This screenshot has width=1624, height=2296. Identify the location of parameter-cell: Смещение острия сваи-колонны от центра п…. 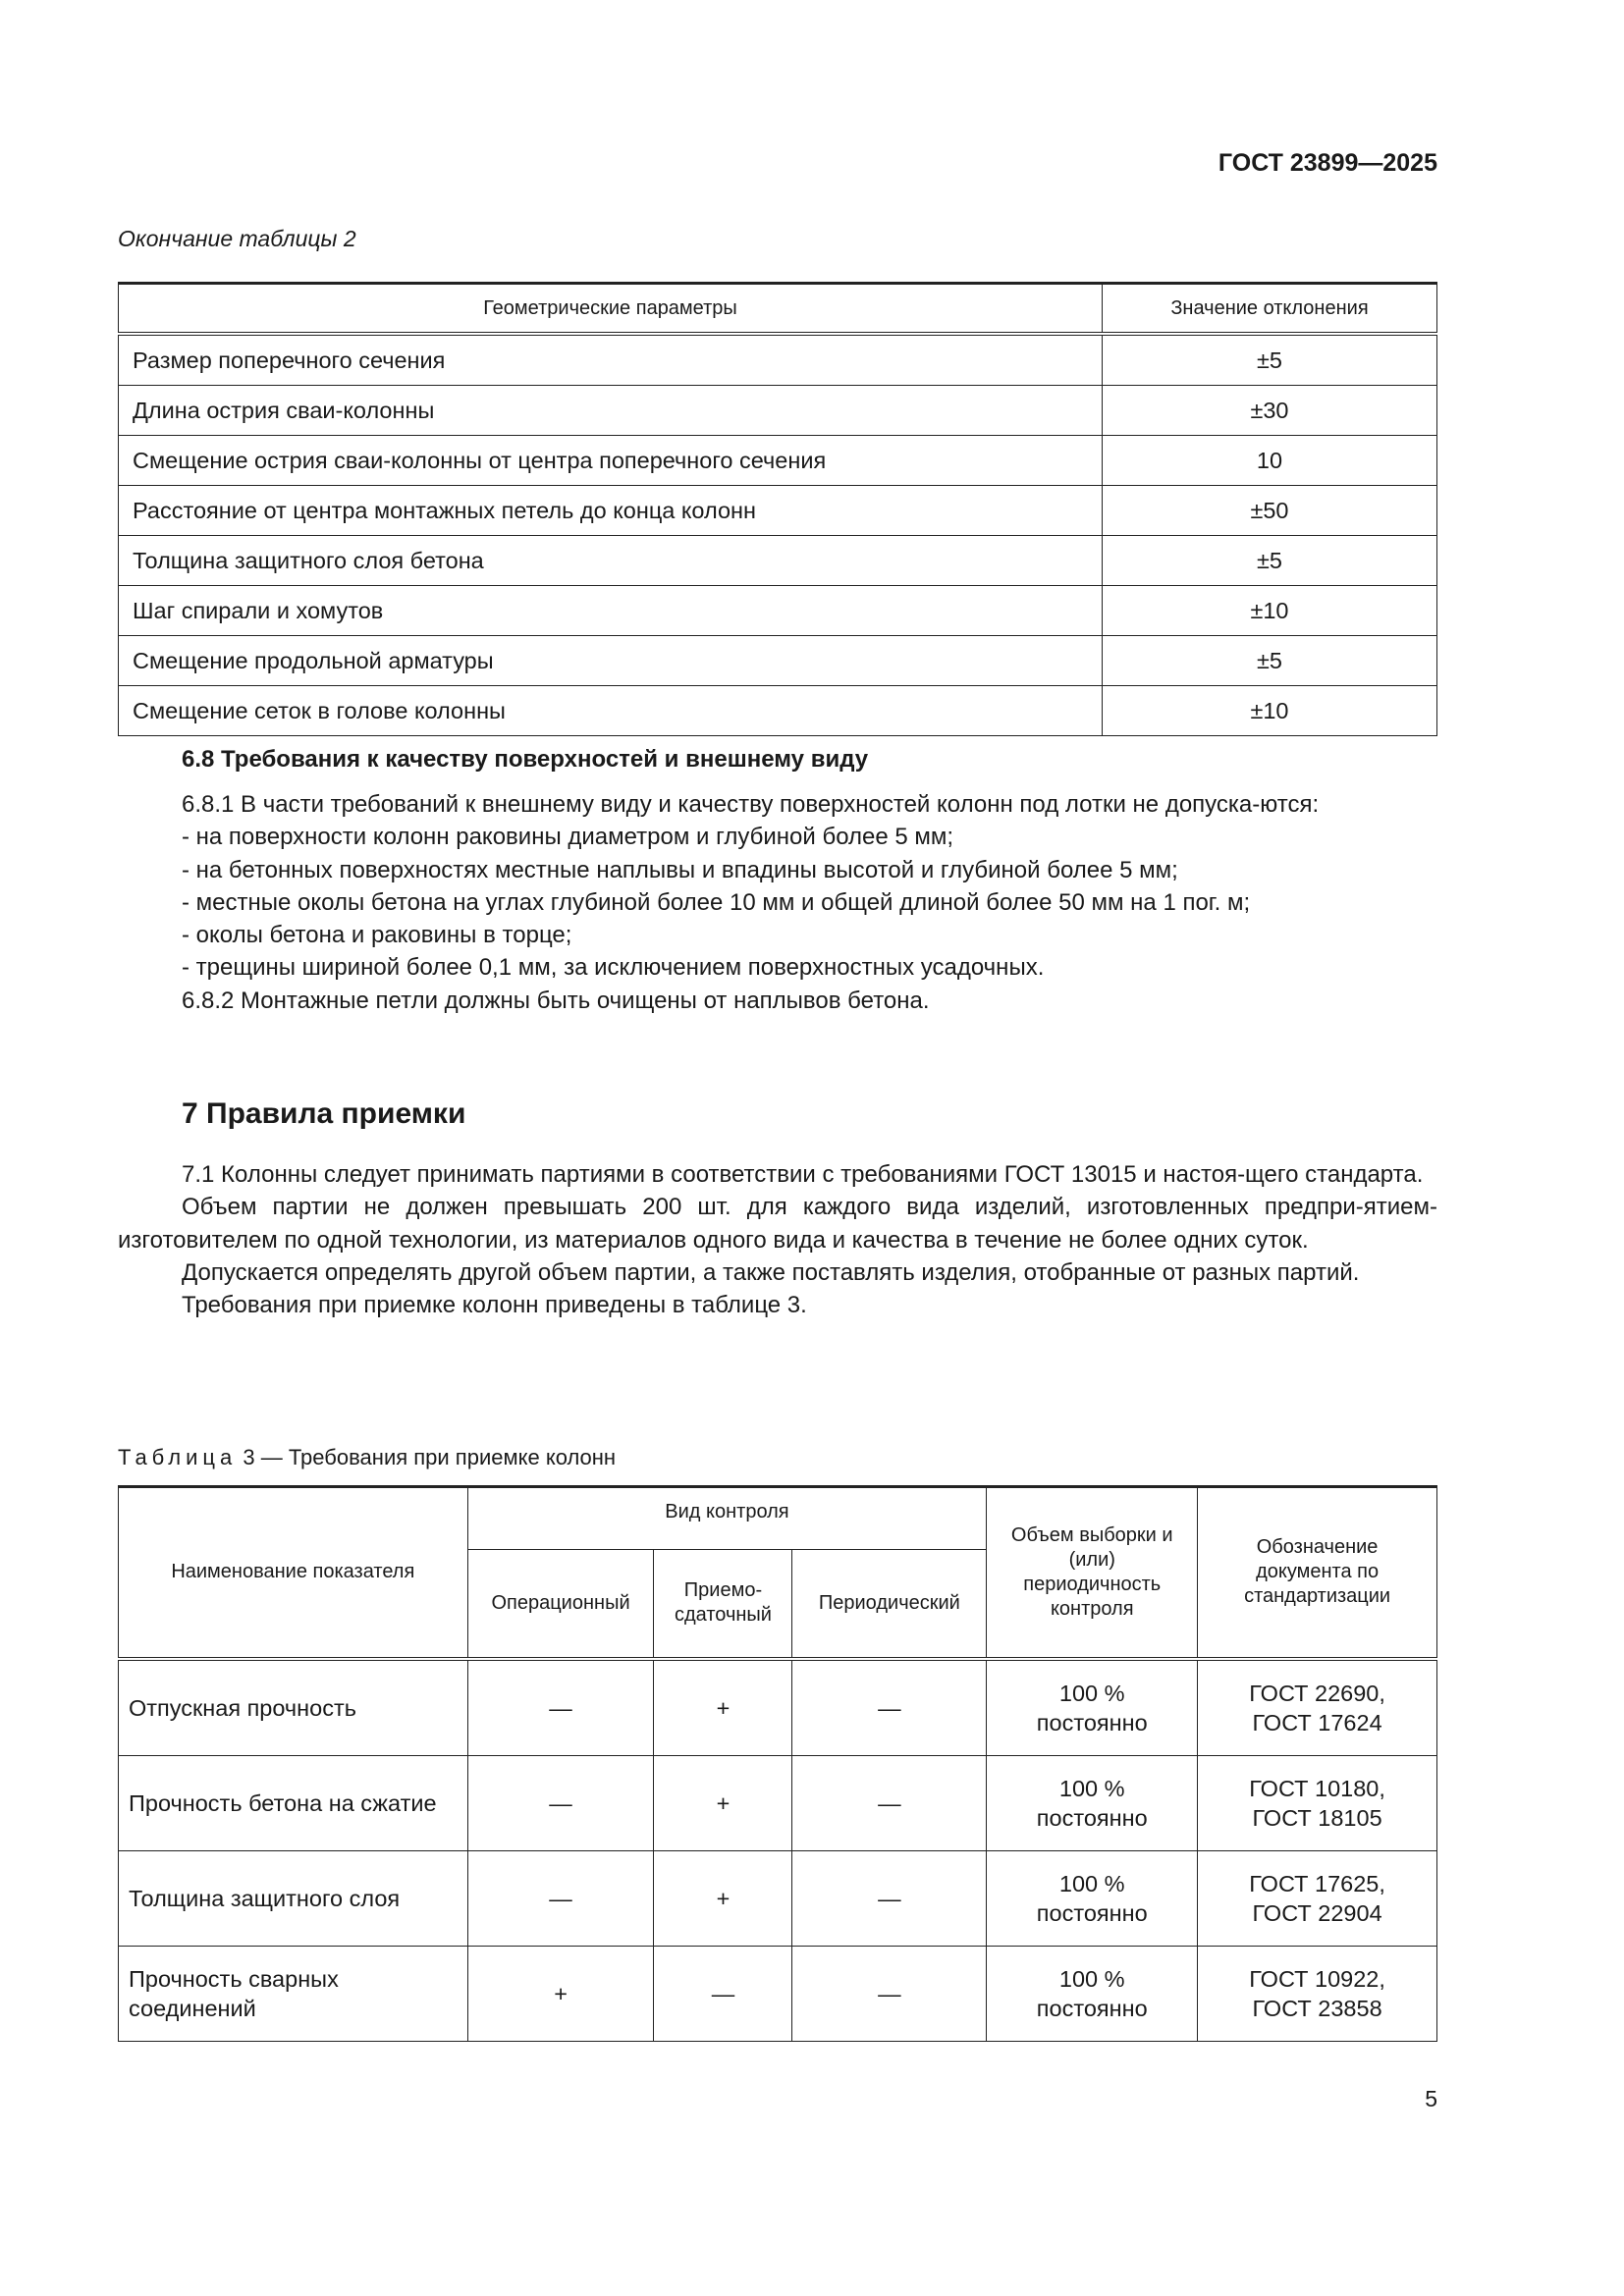
(610, 460).